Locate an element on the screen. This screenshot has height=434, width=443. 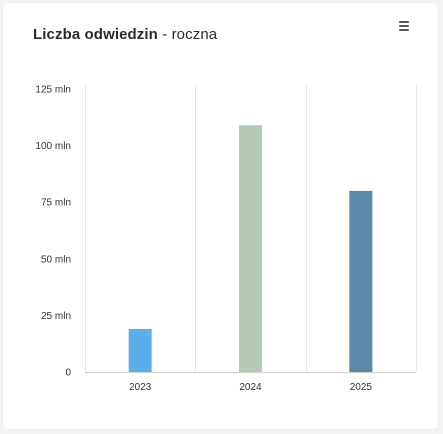
y-tick-label: 125 mln is located at coordinates (53, 90).